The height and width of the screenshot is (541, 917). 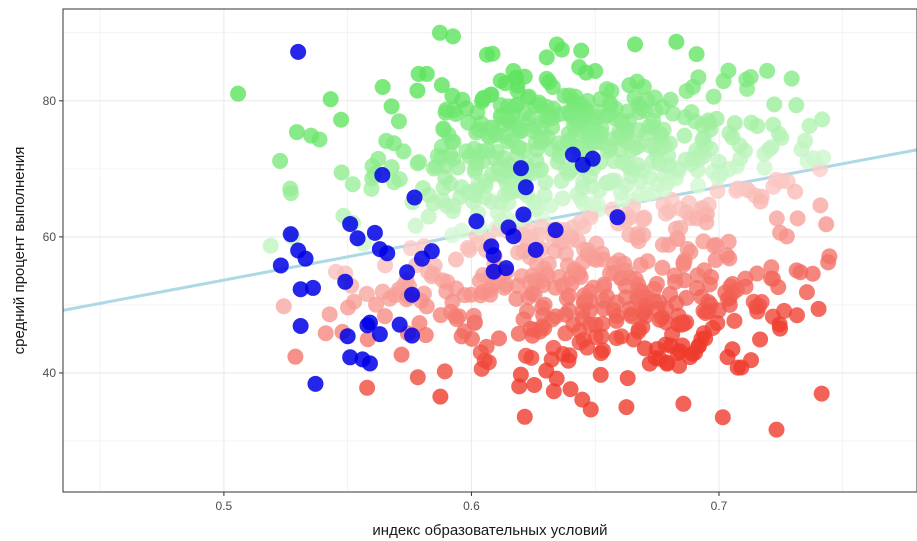 I want to click on y-axis-title: средний процент выполнения, so click(x=19, y=251).